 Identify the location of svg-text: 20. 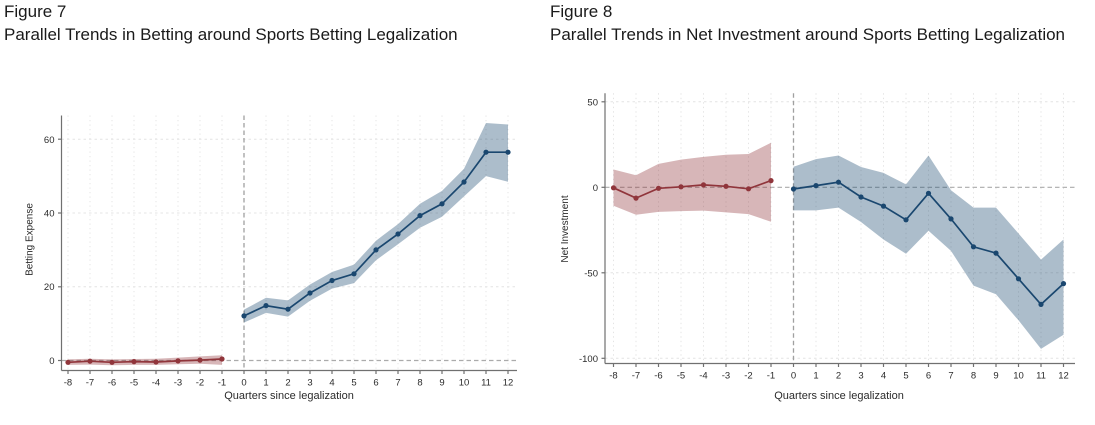
(49, 287).